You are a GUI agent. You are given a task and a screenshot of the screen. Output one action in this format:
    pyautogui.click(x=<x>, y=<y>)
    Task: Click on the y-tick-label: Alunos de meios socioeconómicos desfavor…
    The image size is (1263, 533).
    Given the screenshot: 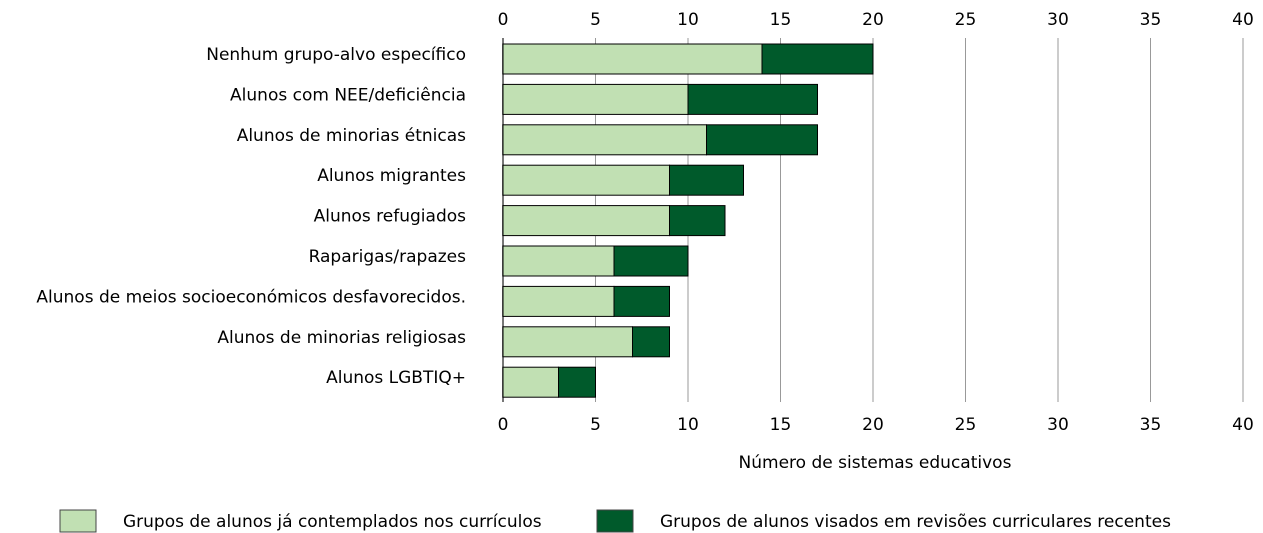 What is the action you would take?
    pyautogui.click(x=251, y=297)
    